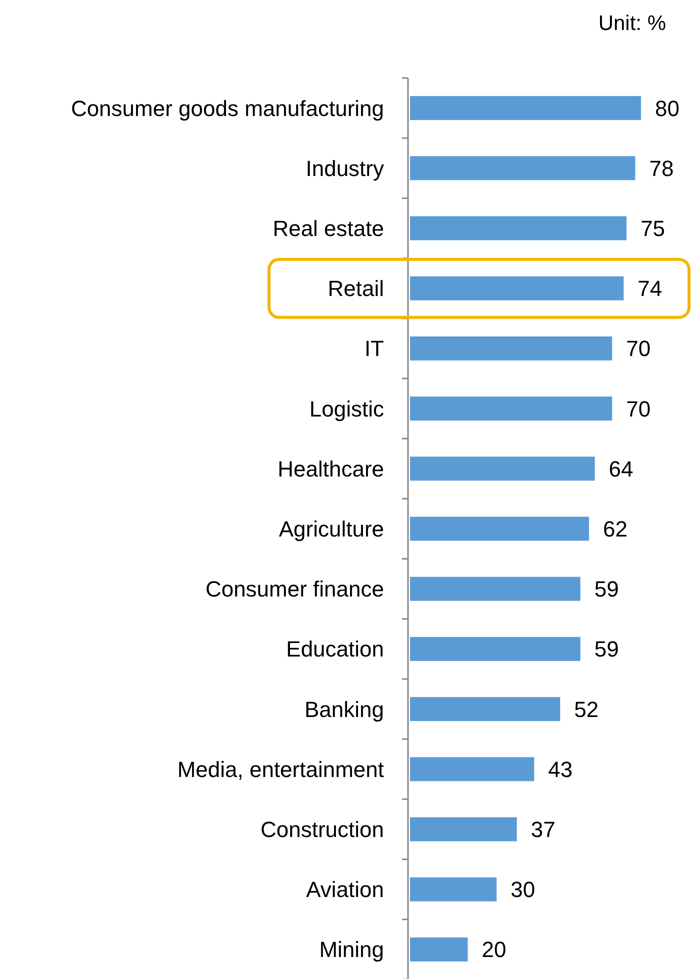  I want to click on y-tick-label: Real estate, so click(328, 228).